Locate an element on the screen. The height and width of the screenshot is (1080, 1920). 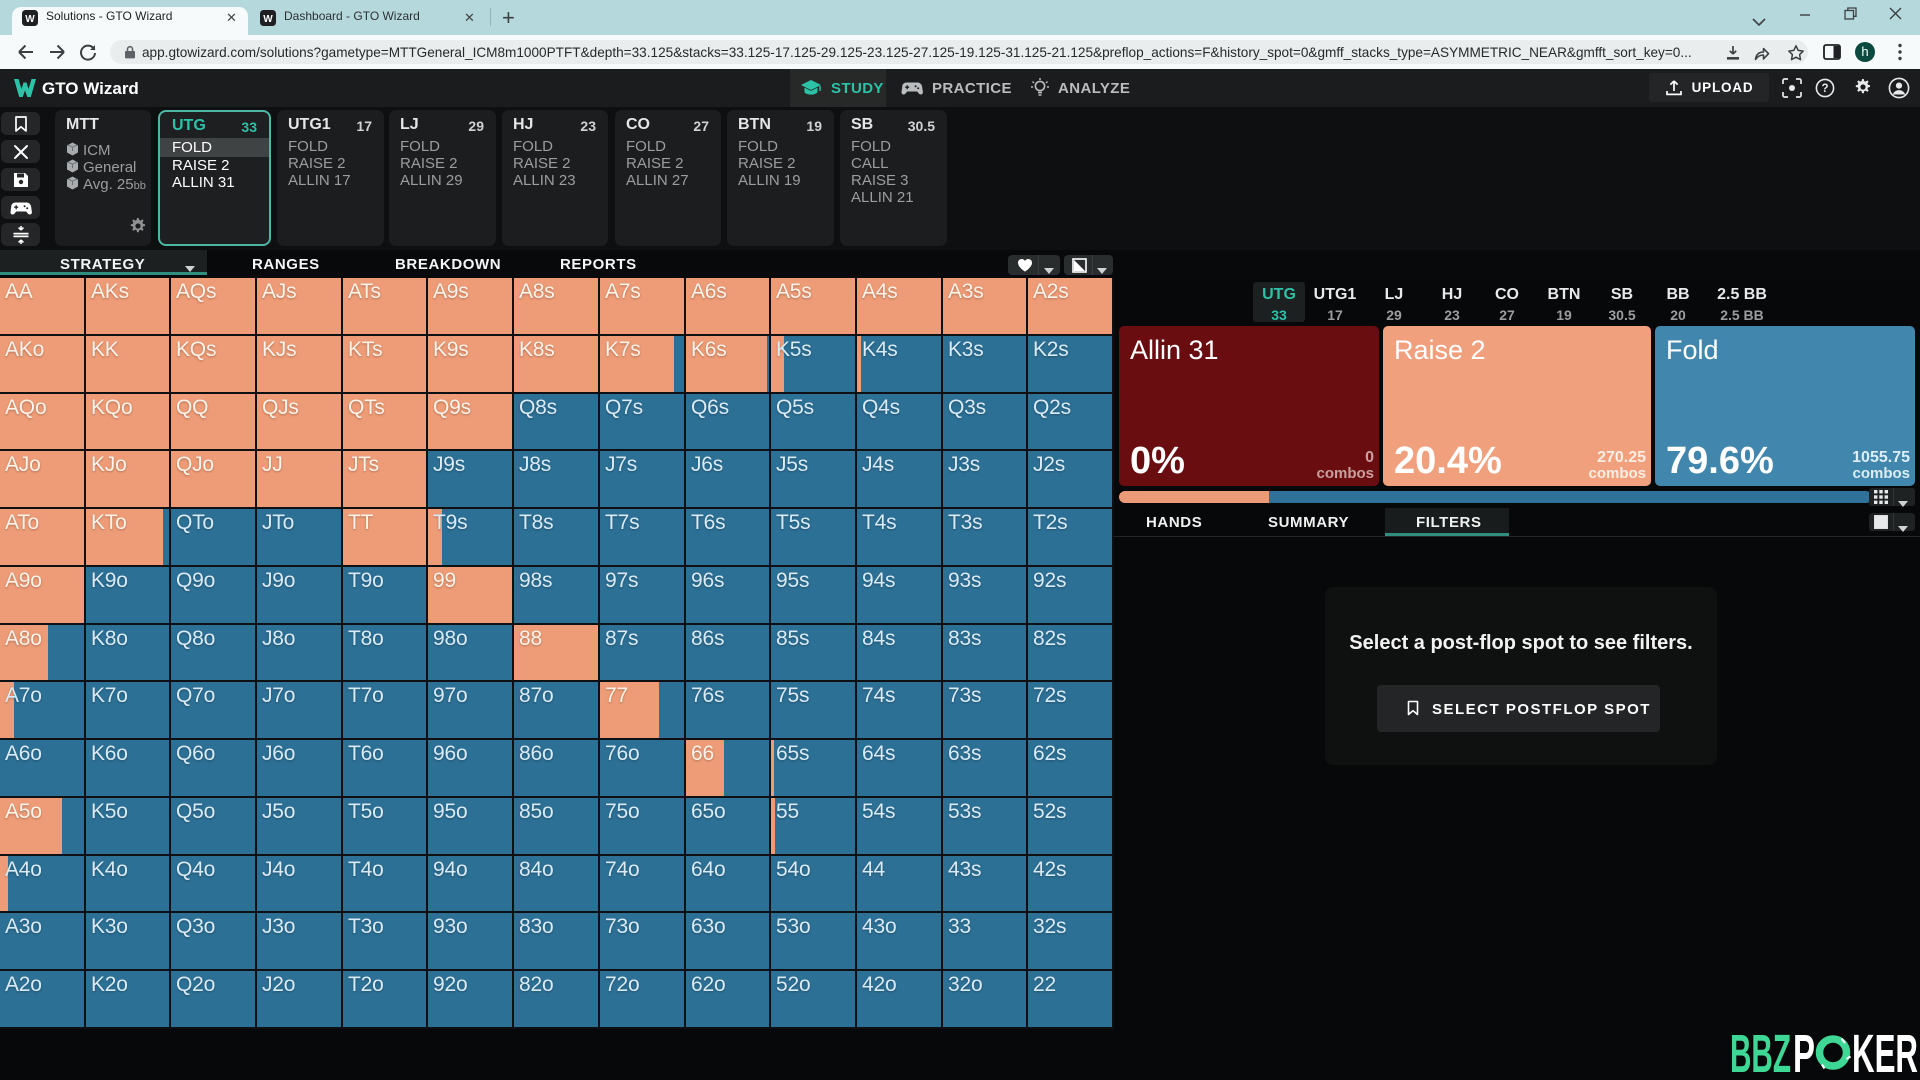
svg-text: KER is located at coordinates (1885, 1055).